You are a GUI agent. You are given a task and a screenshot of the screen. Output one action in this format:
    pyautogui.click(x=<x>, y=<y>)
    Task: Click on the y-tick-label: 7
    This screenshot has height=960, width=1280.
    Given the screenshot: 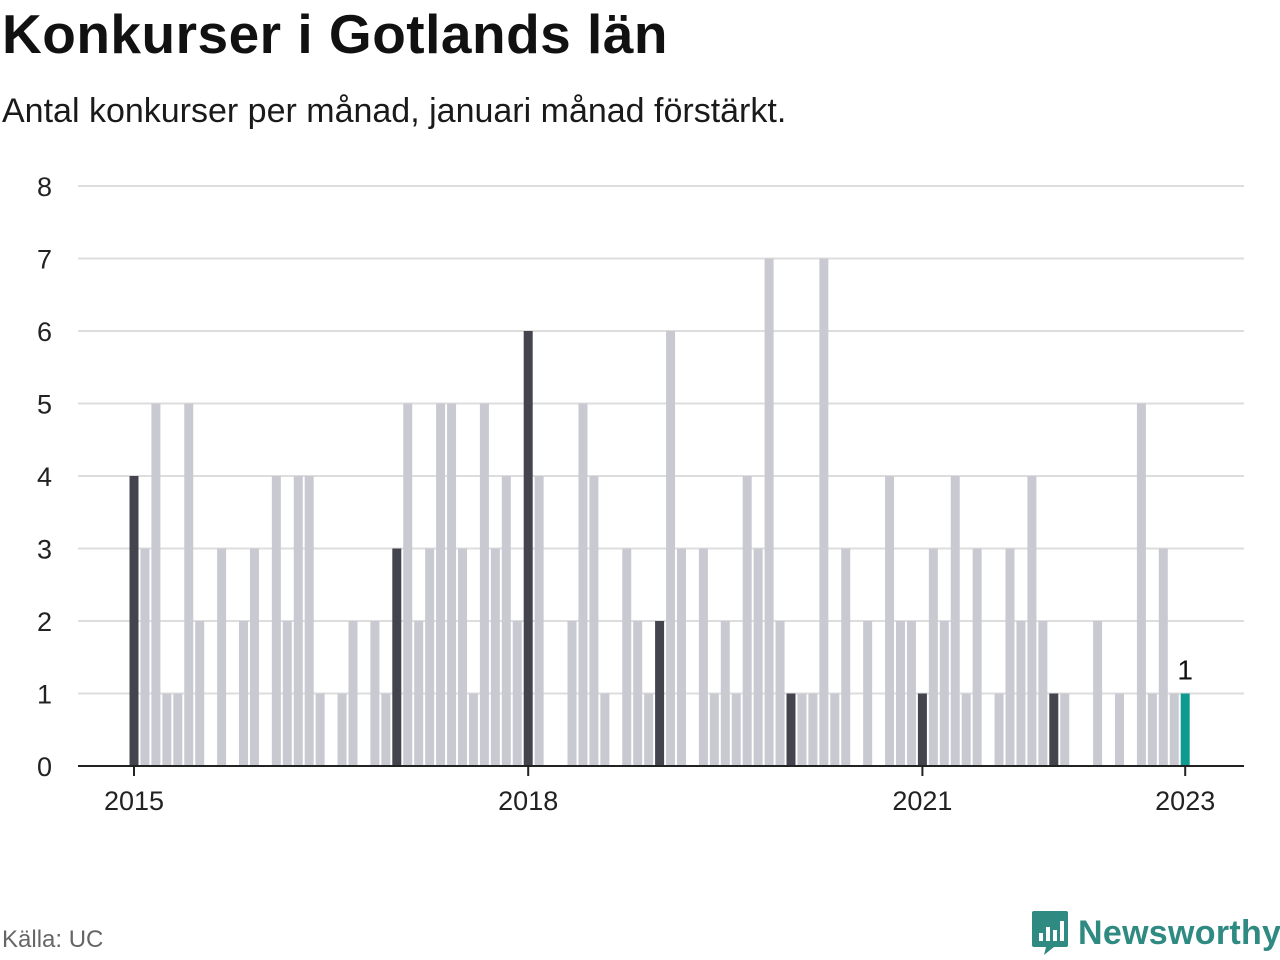 What is the action you would take?
    pyautogui.click(x=44, y=260)
    